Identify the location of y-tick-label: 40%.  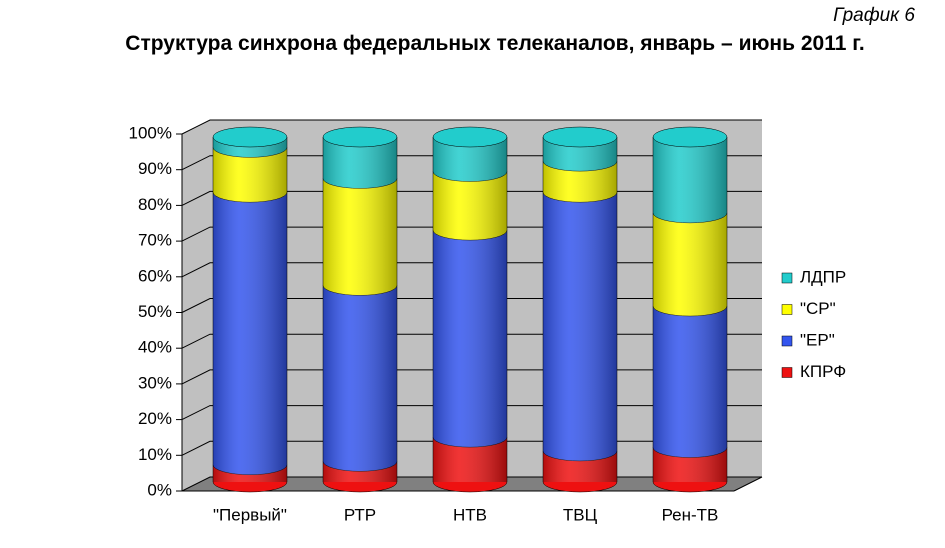
(155, 347).